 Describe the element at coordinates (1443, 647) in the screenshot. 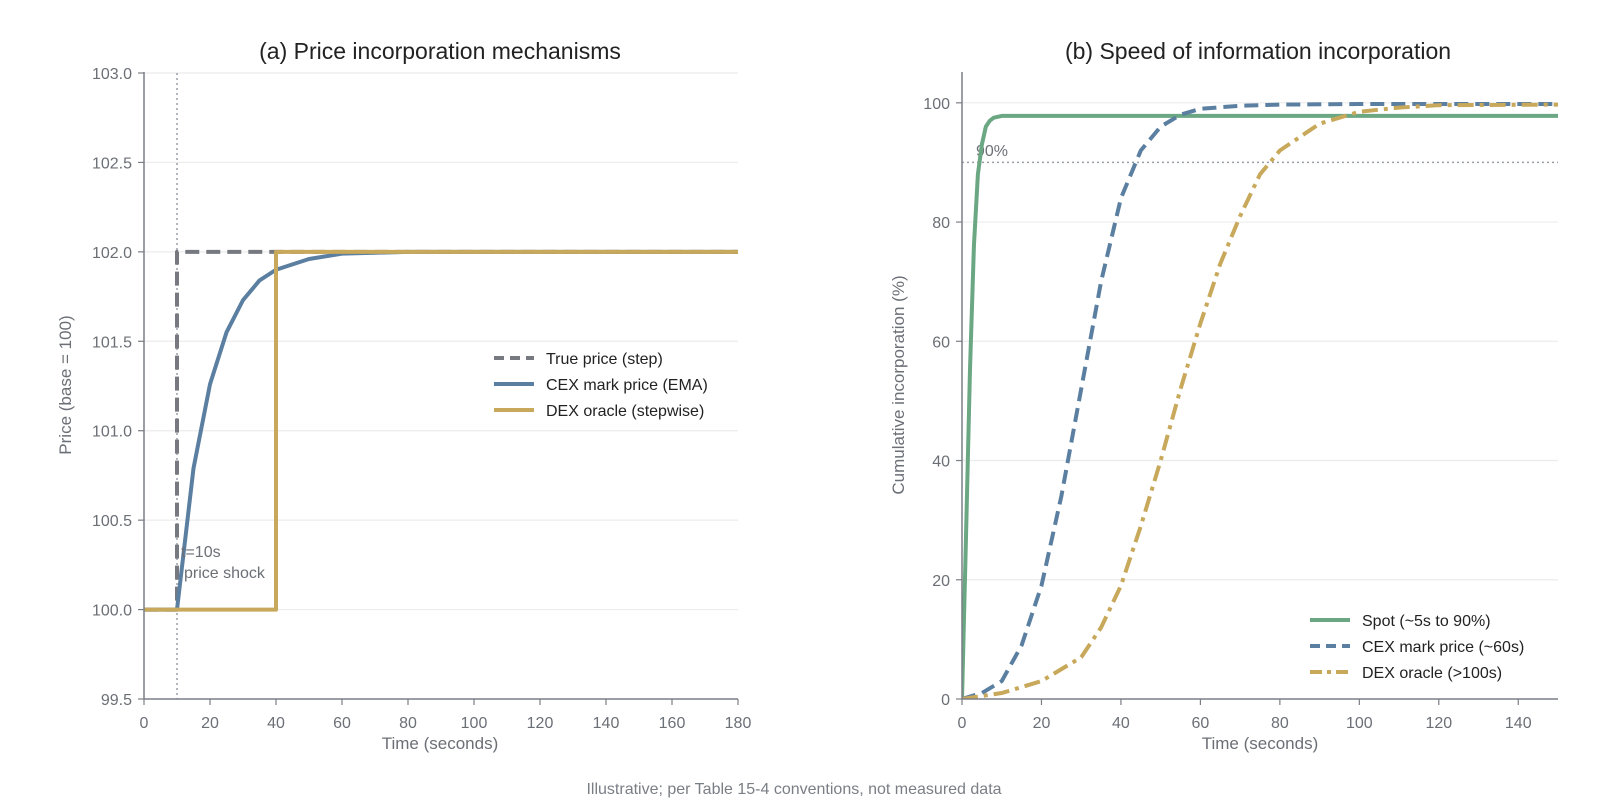

I see `legend-label-1: CEX mark price (~60s)` at that location.